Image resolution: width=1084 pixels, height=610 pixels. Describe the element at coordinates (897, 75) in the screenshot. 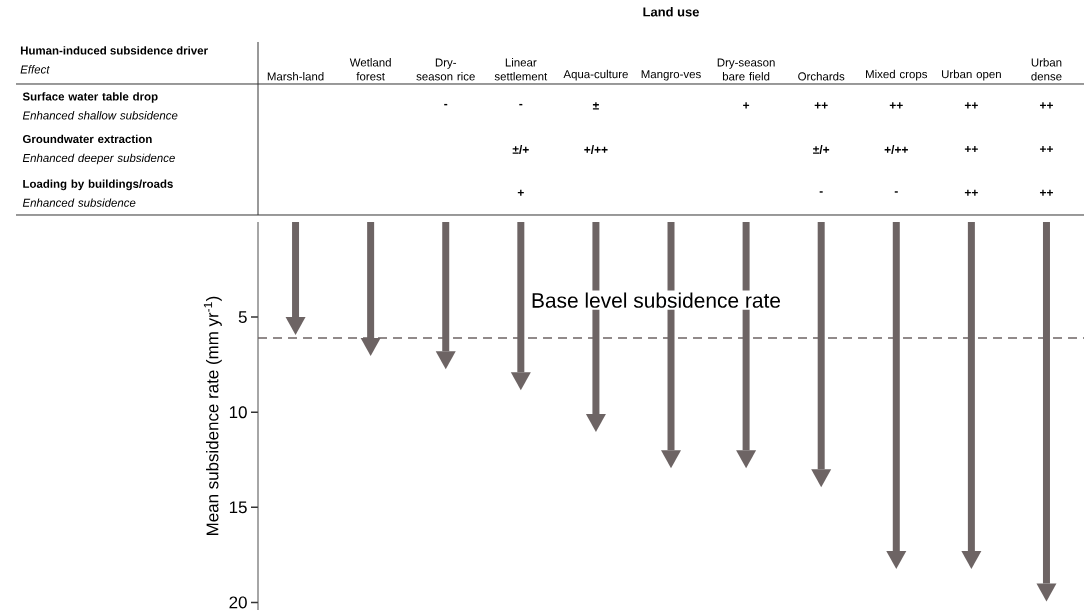

I see `x-tick-label: Mixed crops` at that location.